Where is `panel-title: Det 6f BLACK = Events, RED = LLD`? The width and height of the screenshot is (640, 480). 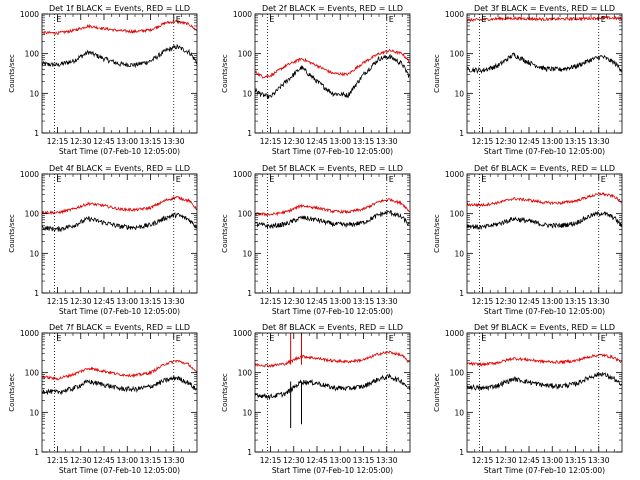
panel-title: Det 6f BLACK = Events, RED = LLD is located at coordinates (544, 168).